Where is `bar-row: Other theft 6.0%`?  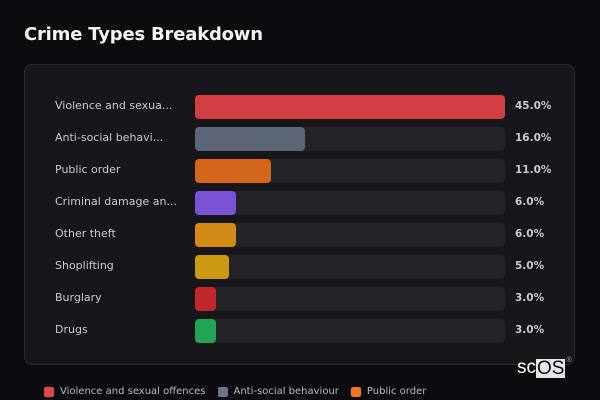 bar-row: Other theft 6.0% is located at coordinates (299, 235).